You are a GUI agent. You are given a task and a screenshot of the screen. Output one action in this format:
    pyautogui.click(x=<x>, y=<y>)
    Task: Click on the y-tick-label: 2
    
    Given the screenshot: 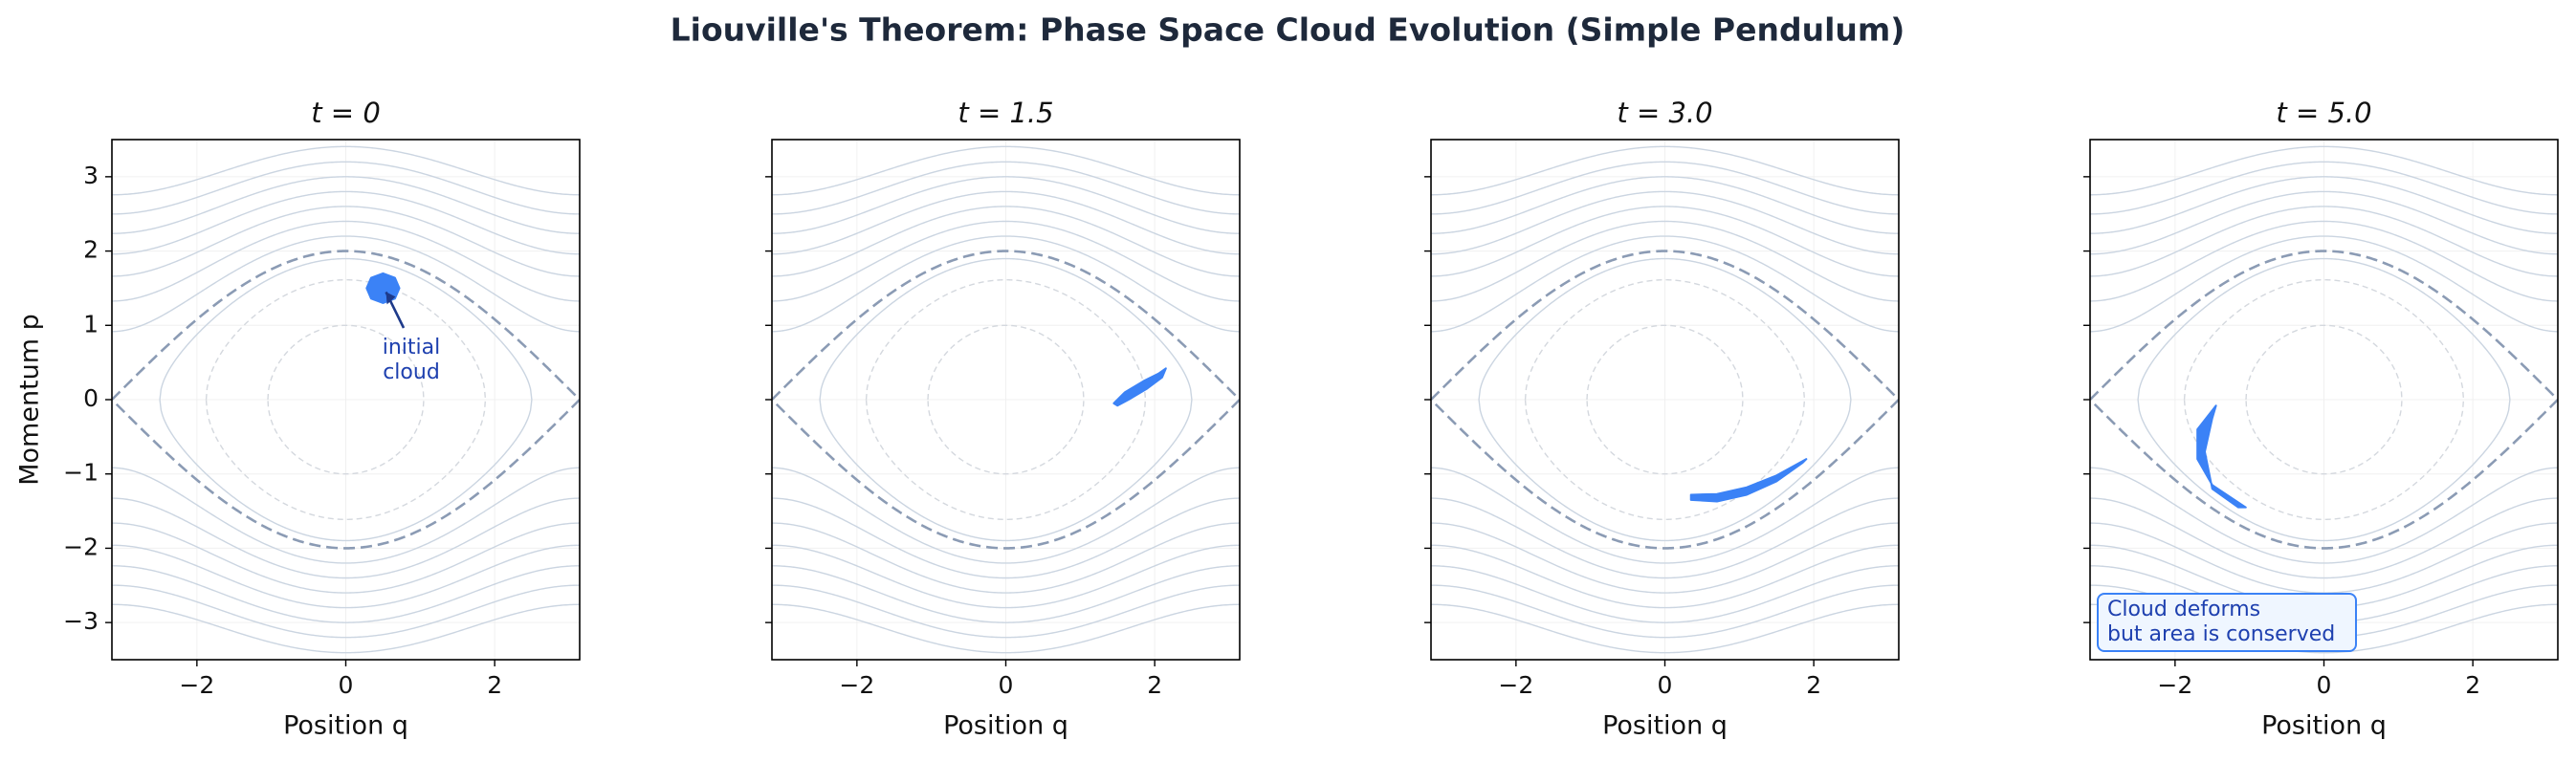 What is the action you would take?
    pyautogui.click(x=91, y=250)
    